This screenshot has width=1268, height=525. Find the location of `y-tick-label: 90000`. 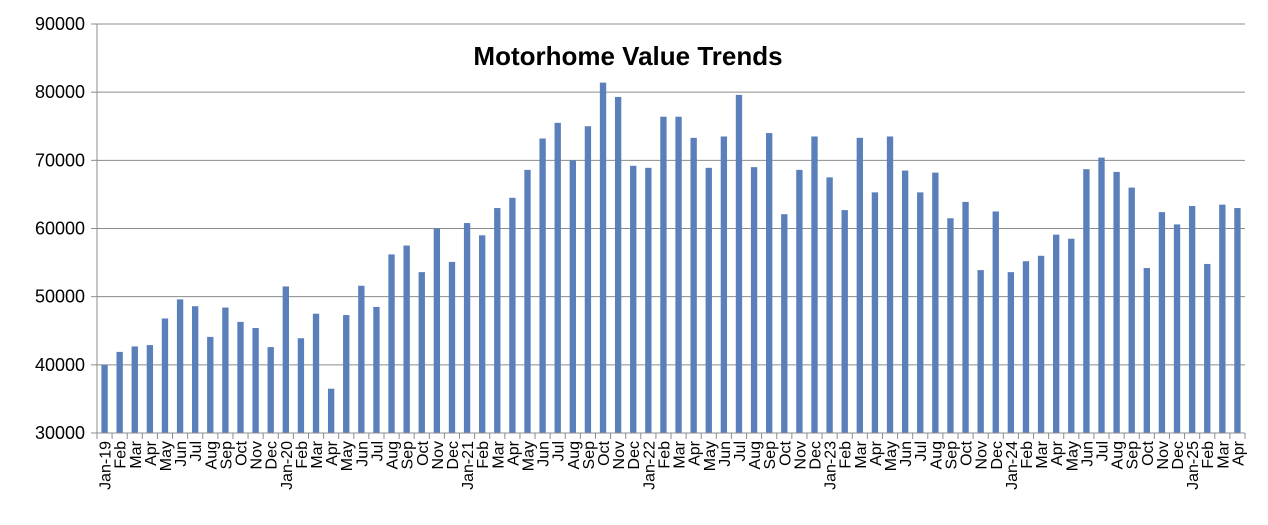

y-tick-label: 90000 is located at coordinates (60, 24).